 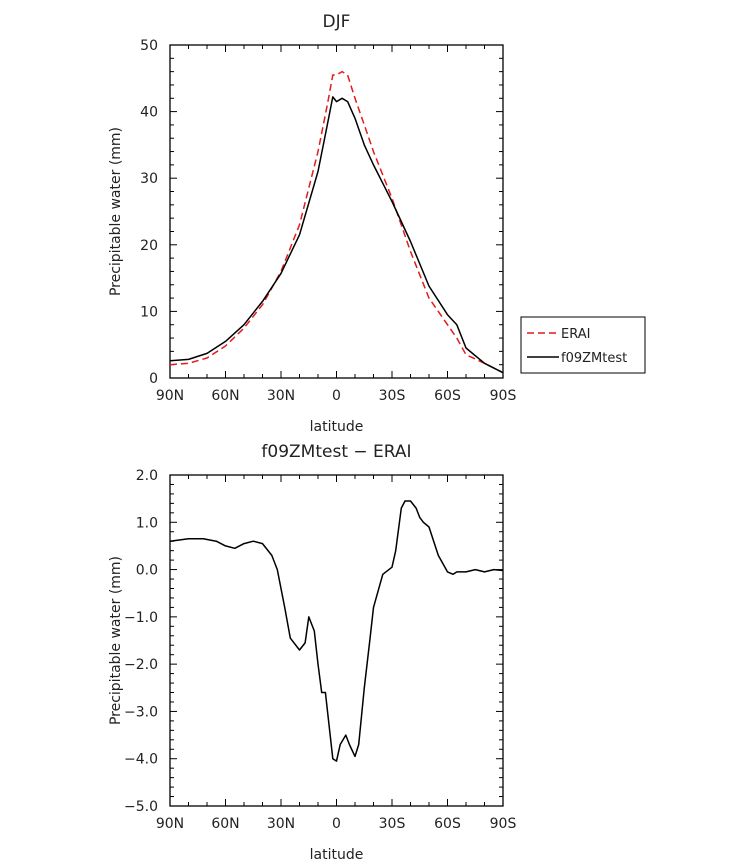 I want to click on y-tick-label: −4.0, so click(x=141, y=760).